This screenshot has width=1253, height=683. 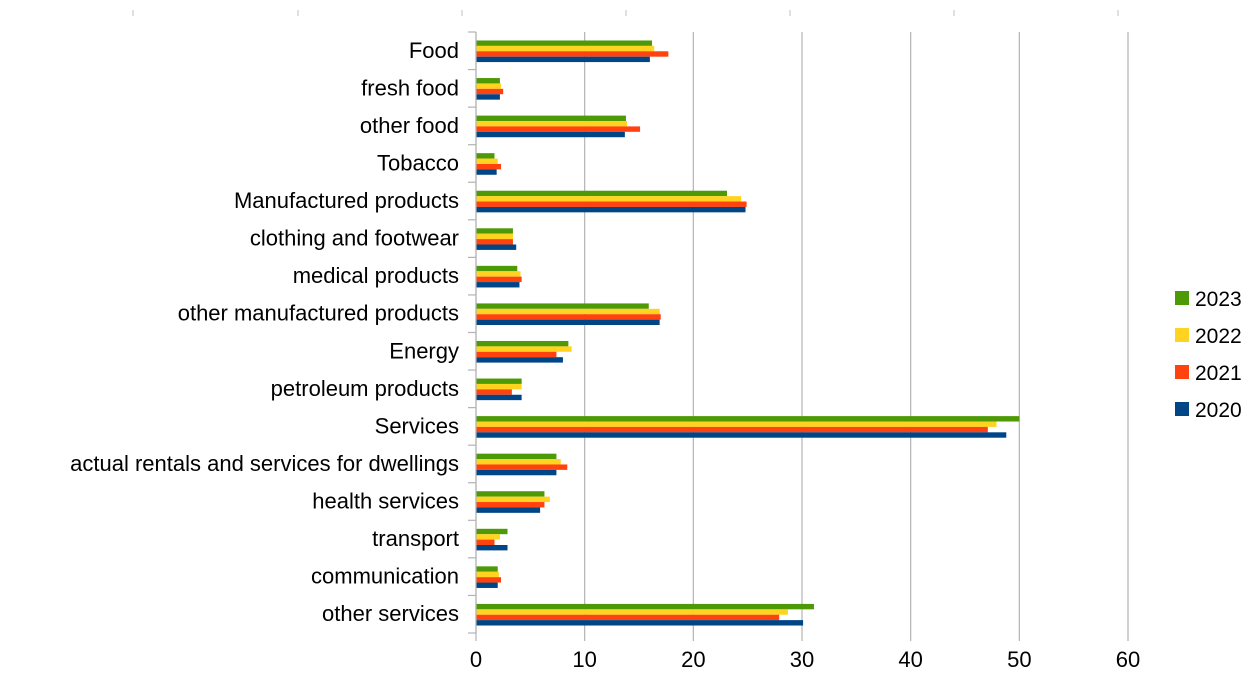 I want to click on x-tick-label: 60, so click(x=1128, y=659).